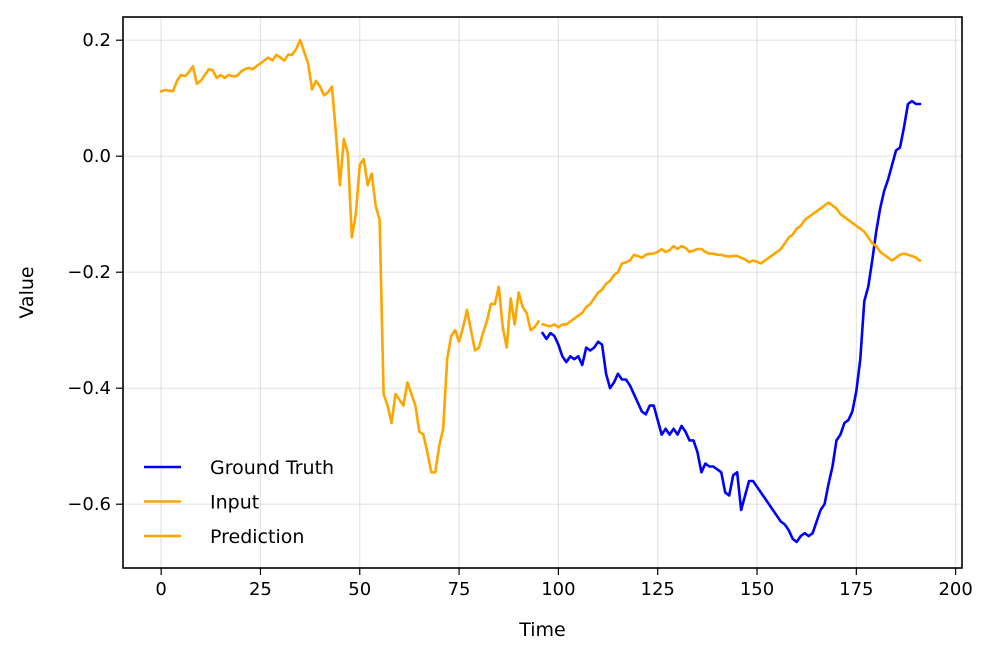 Image resolution: width=998 pixels, height=658 pixels. I want to click on x-axis-label: Time, so click(542, 630).